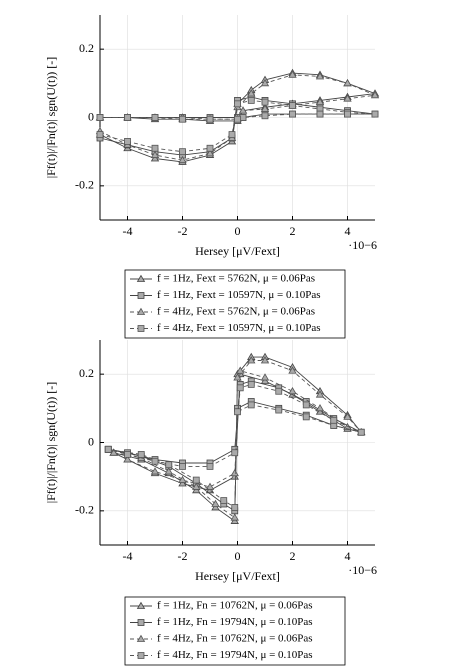 This screenshot has height=668, width=474. I want to click on y-tick-label: -0.2, so click(84, 185).